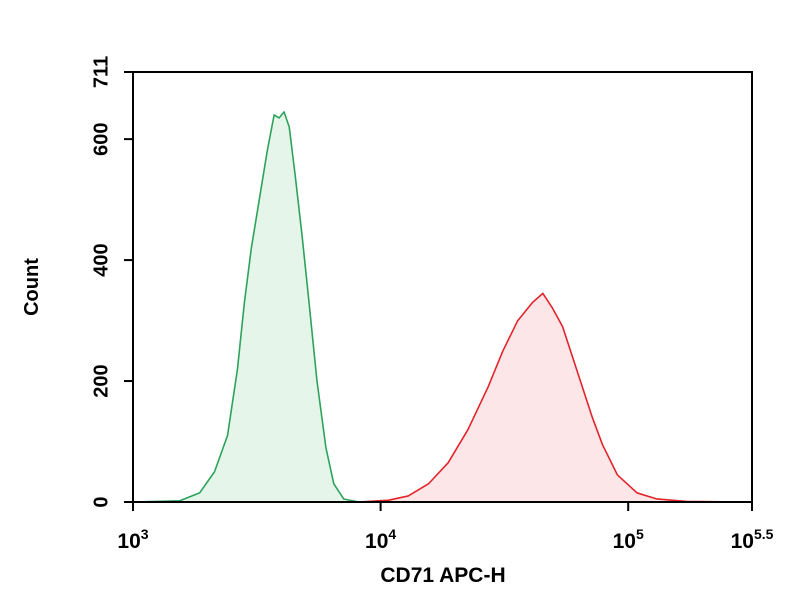 Image resolution: width=804 pixels, height=605 pixels. What do you see at coordinates (101, 72) in the screenshot?
I see `y-tick-label: 711` at bounding box center [101, 72].